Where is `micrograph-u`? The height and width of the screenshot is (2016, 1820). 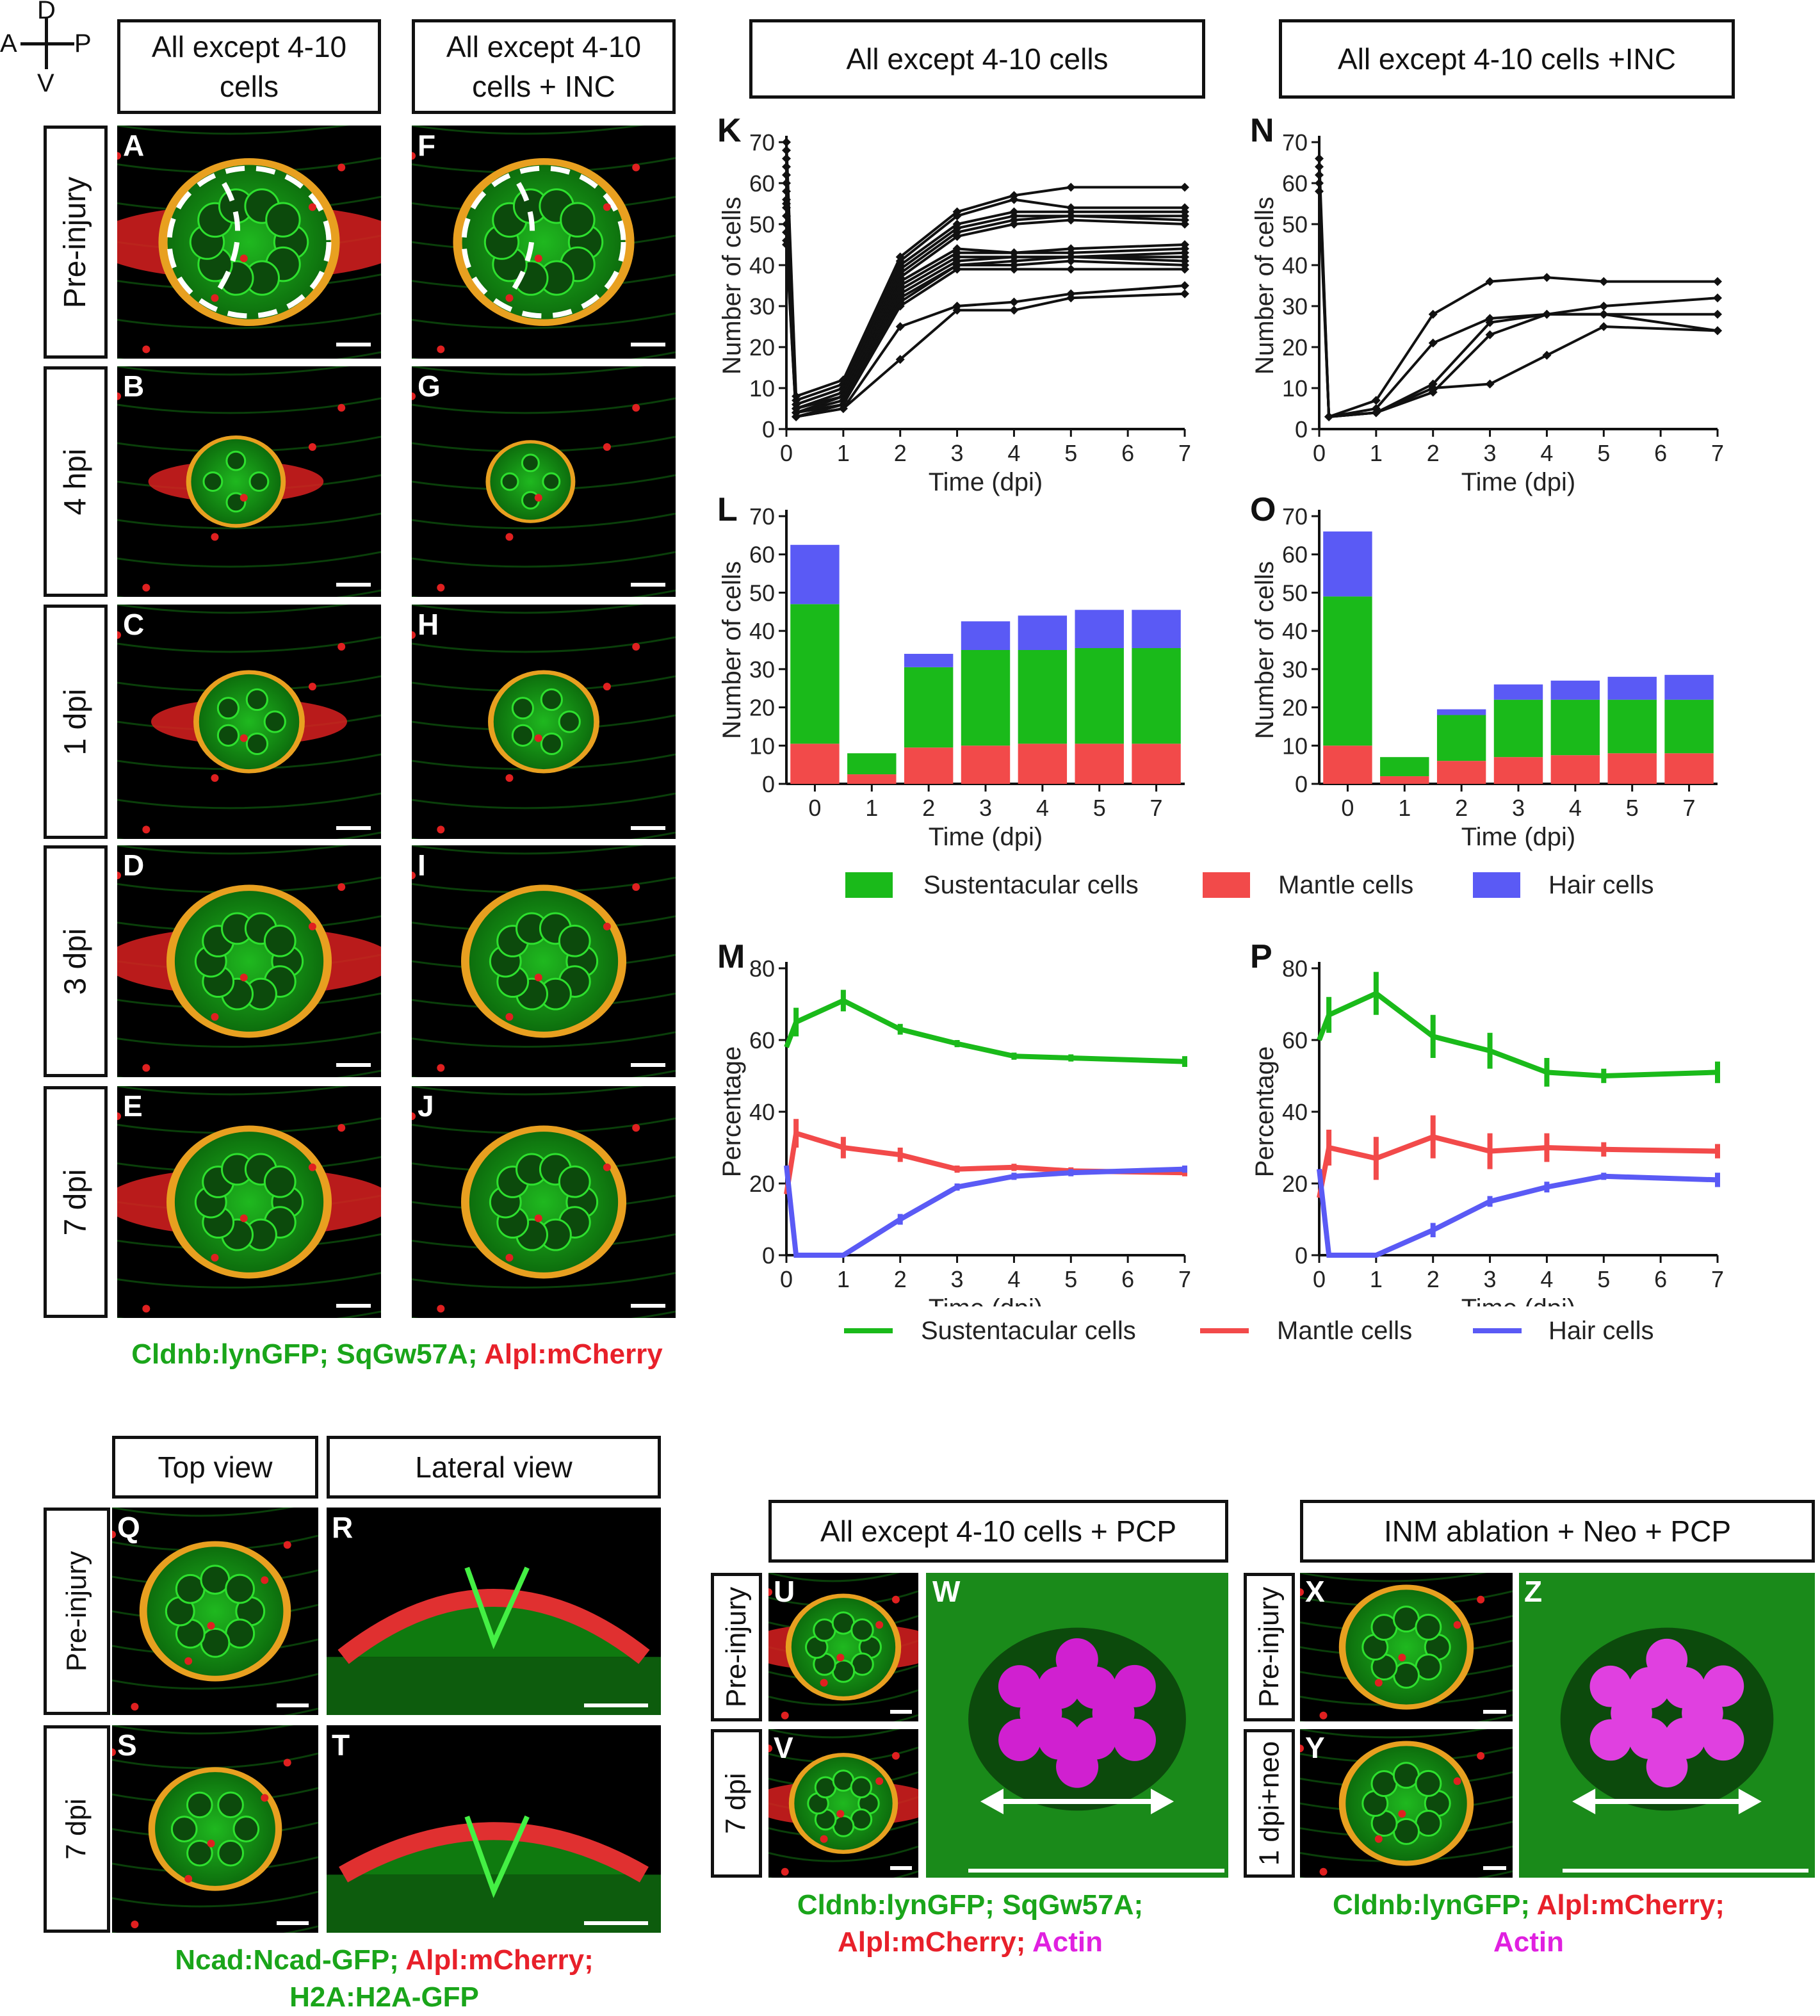
micrograph-u is located at coordinates (843, 1647).